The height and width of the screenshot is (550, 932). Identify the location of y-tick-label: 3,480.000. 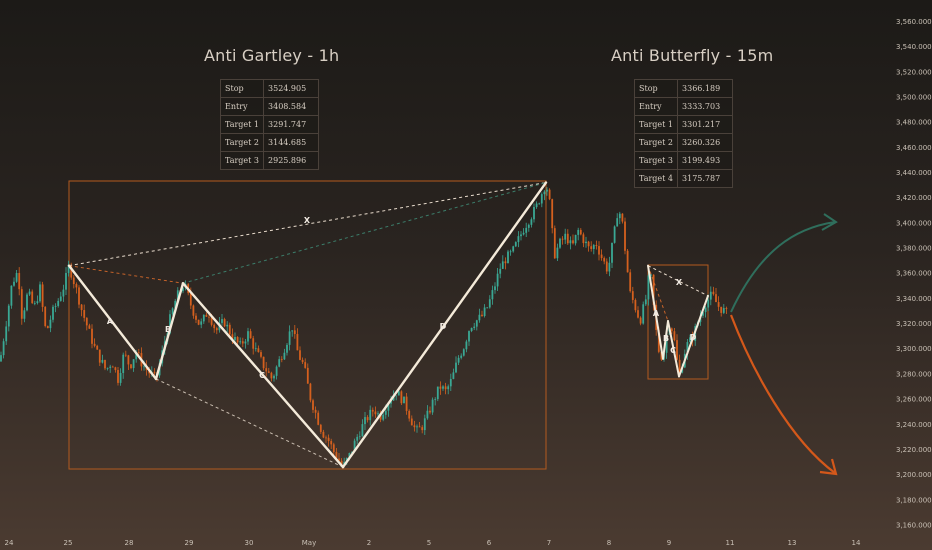
(914, 123).